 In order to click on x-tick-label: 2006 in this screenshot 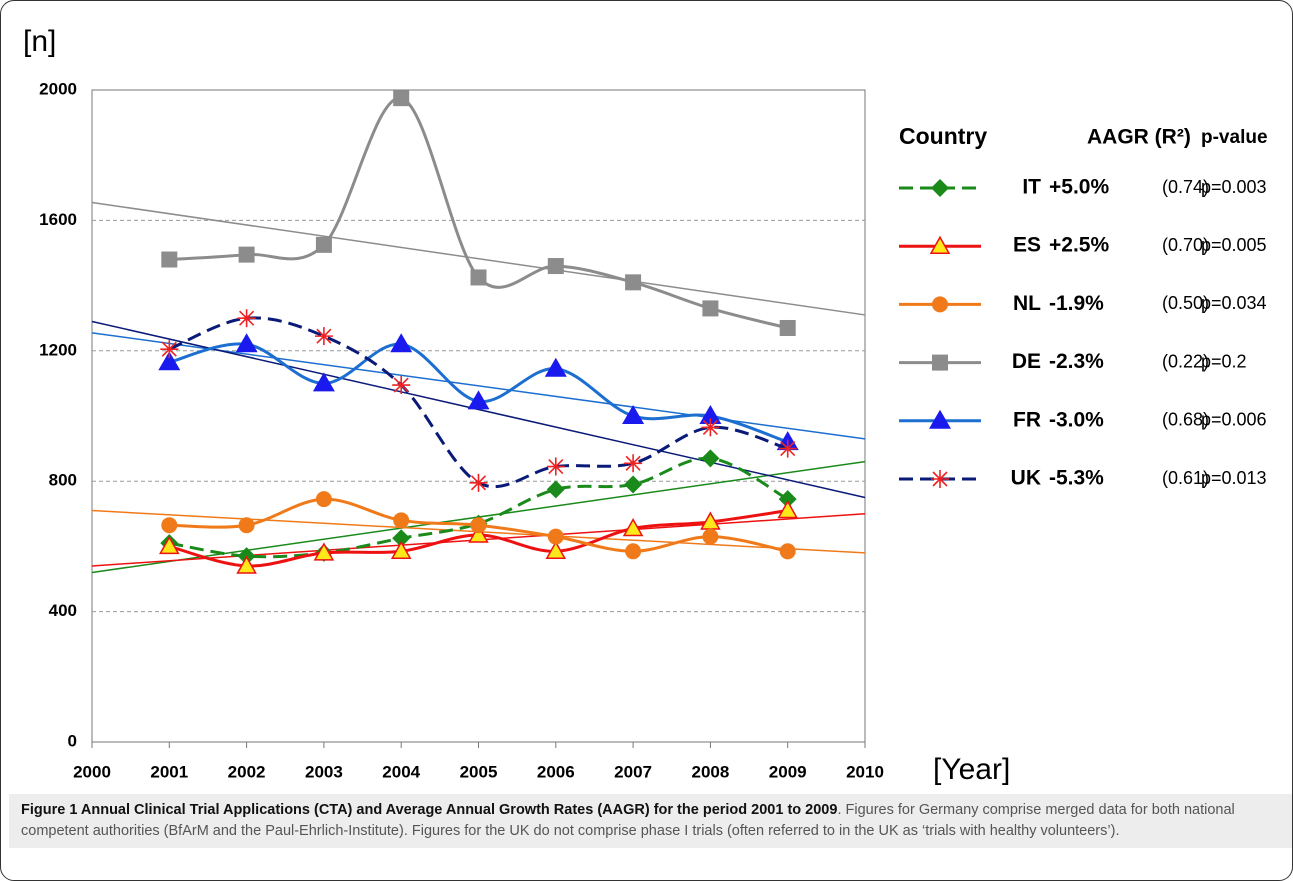, I will do `click(556, 771)`.